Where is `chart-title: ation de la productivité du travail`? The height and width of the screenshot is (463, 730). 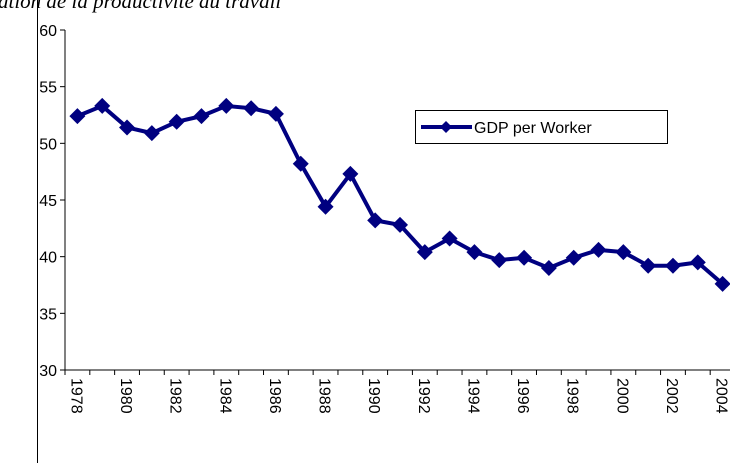
chart-title: ation de la productivité du travail is located at coordinates (140, 6).